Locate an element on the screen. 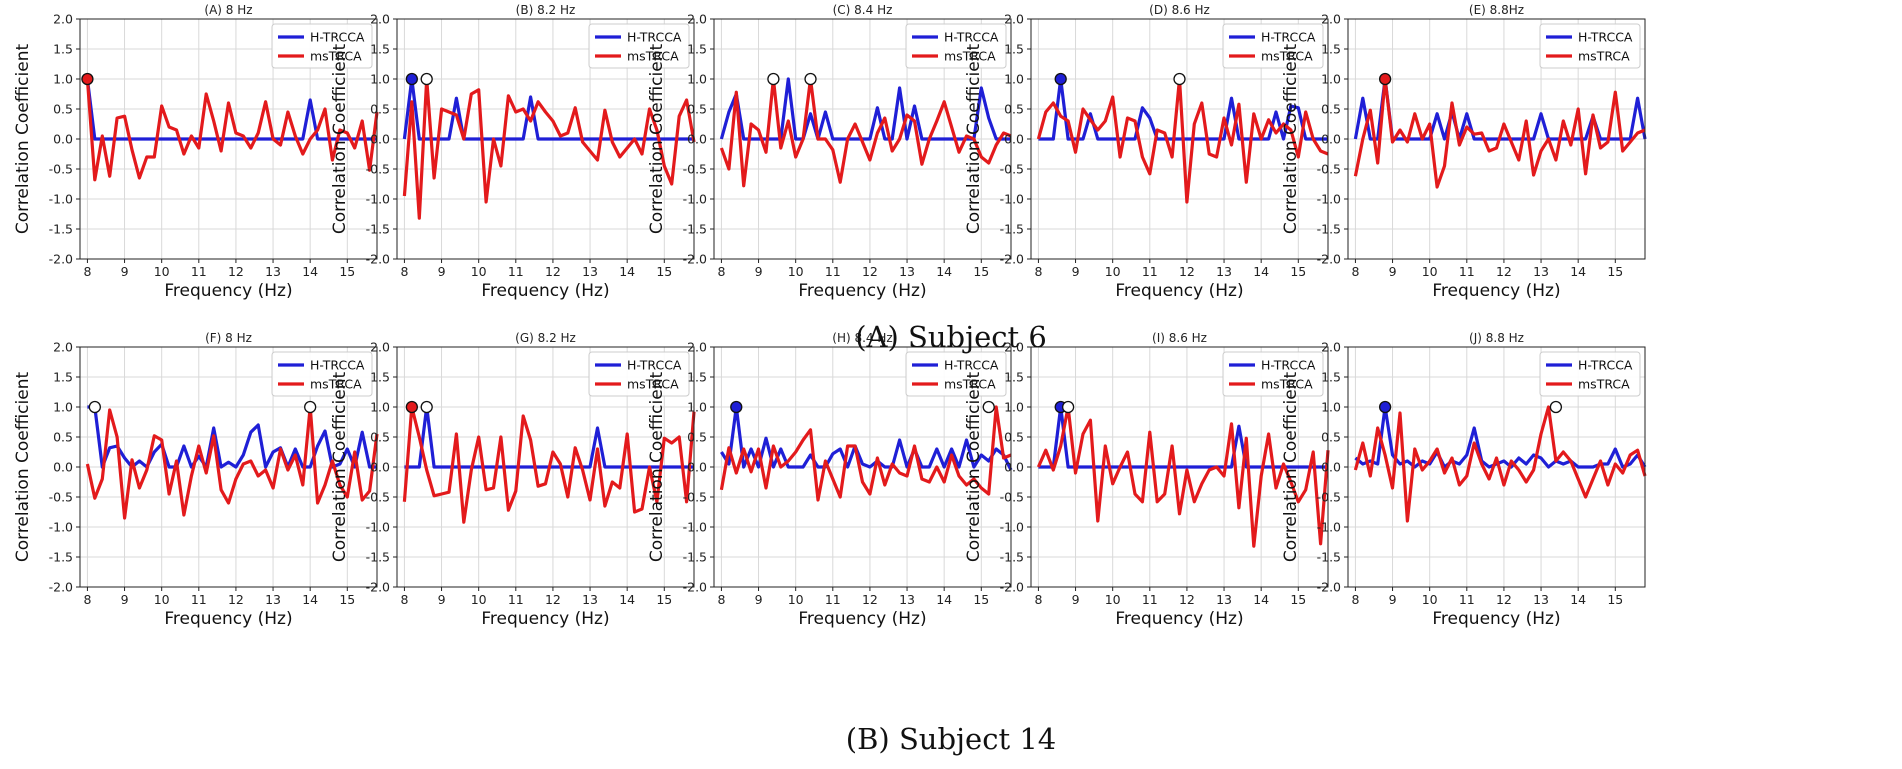 The image size is (1902, 769). chart-title: (I) 8.6 Hz is located at coordinates (1179, 338).